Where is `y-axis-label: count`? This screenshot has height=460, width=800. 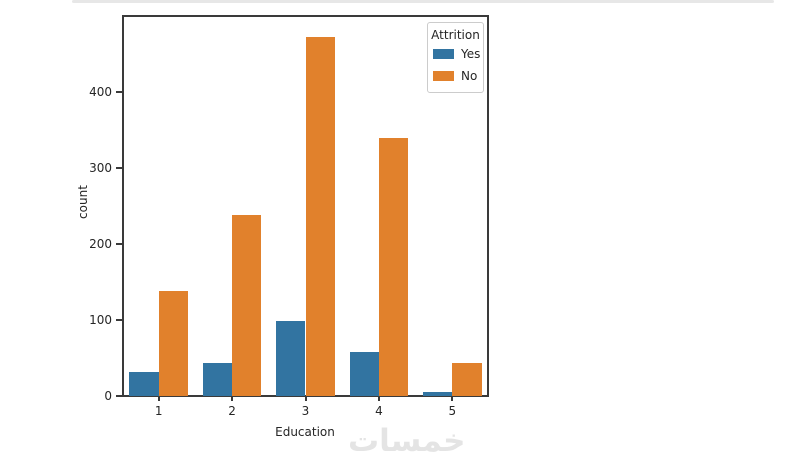
y-axis-label: count is located at coordinates (83, 202).